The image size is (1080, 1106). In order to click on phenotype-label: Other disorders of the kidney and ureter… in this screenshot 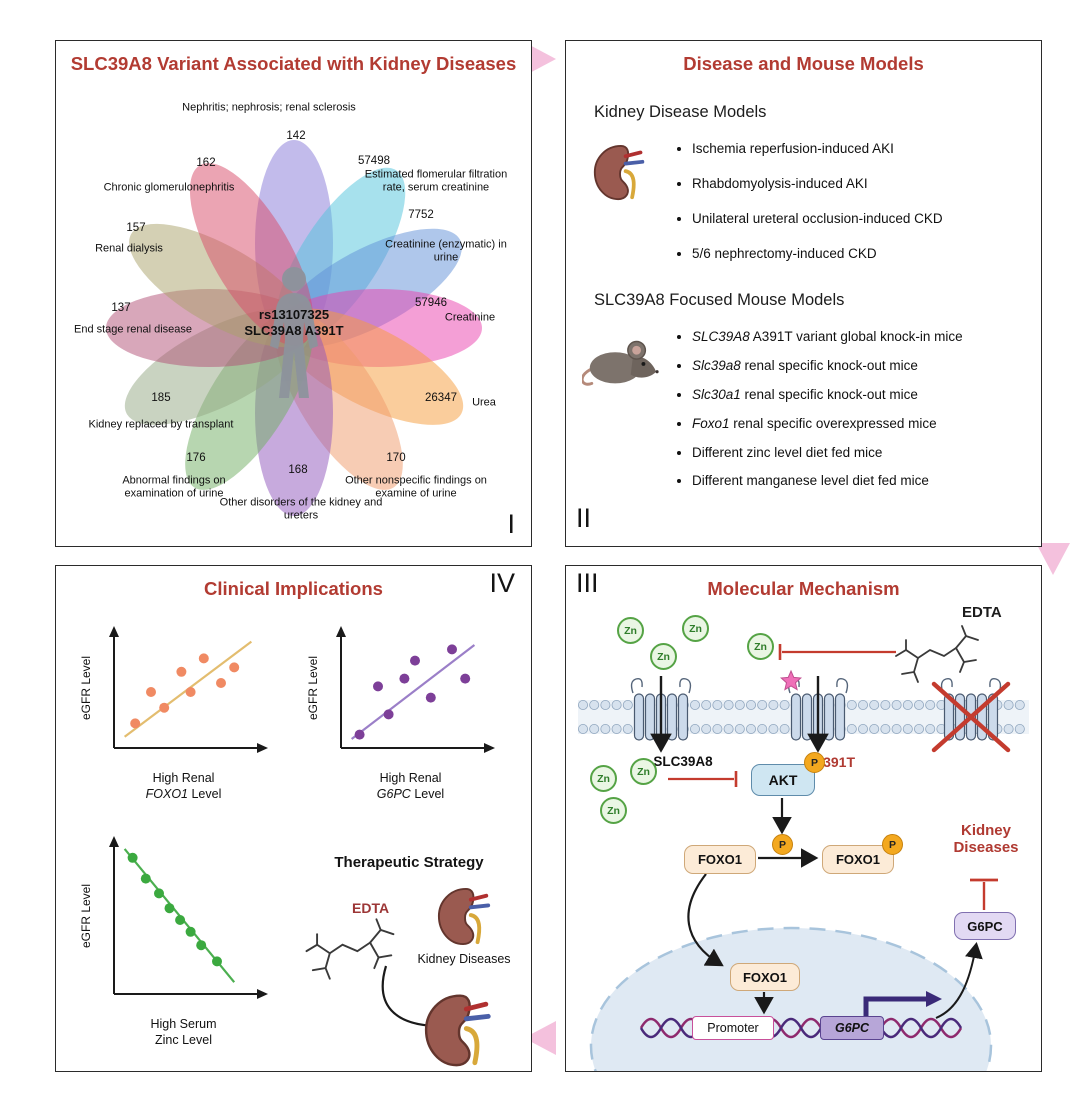, I will do `click(301, 509)`.